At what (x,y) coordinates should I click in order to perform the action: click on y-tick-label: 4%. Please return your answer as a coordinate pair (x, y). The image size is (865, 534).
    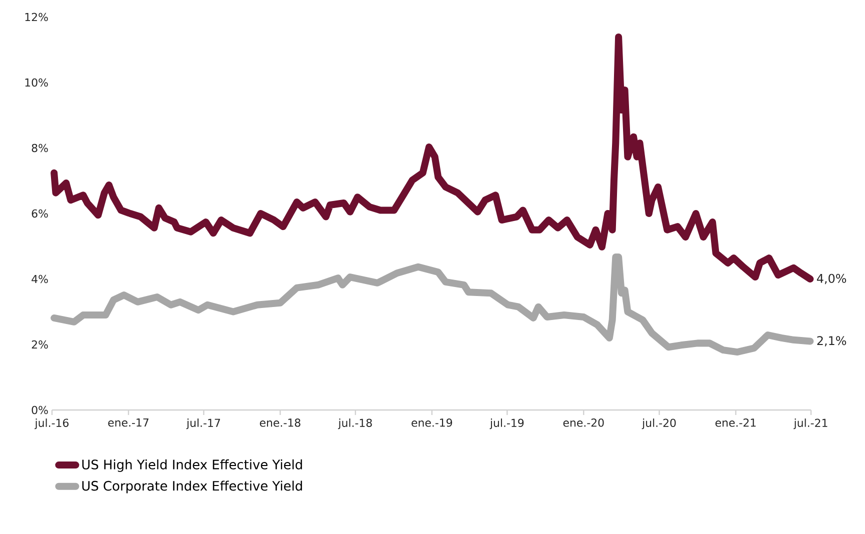
    Looking at the image, I should click on (40, 279).